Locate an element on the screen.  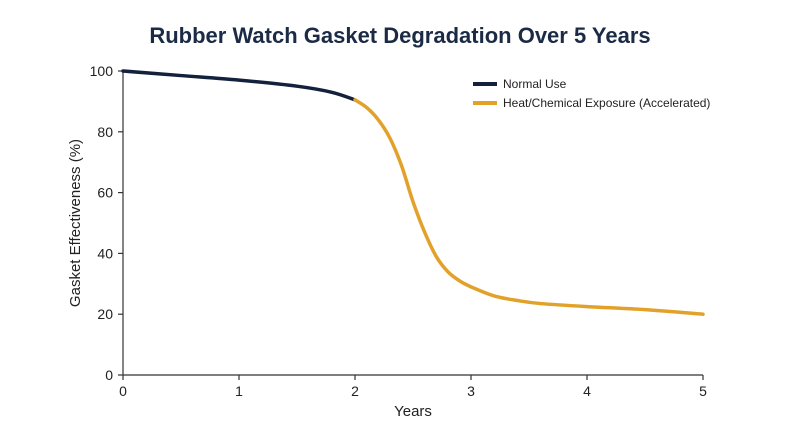
y-tick-label: 0 is located at coordinates (109, 375).